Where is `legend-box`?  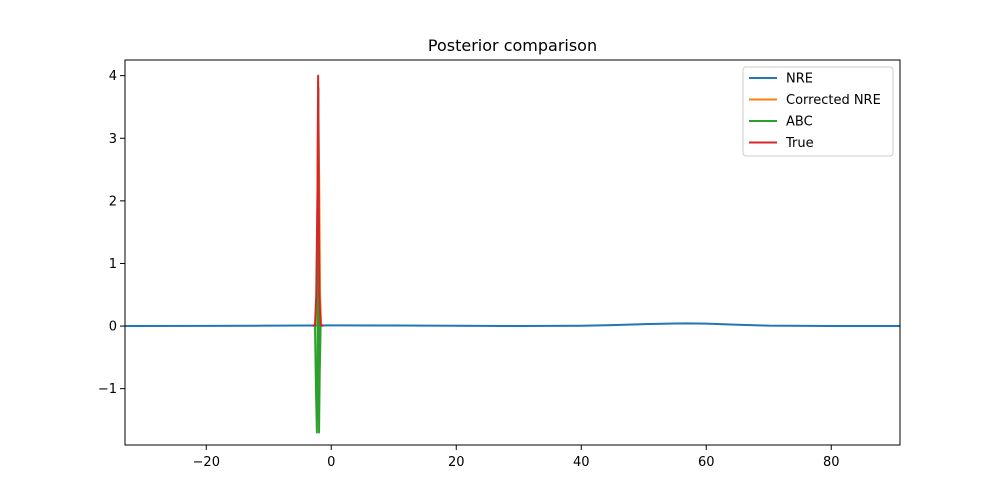 legend-box is located at coordinates (818, 111).